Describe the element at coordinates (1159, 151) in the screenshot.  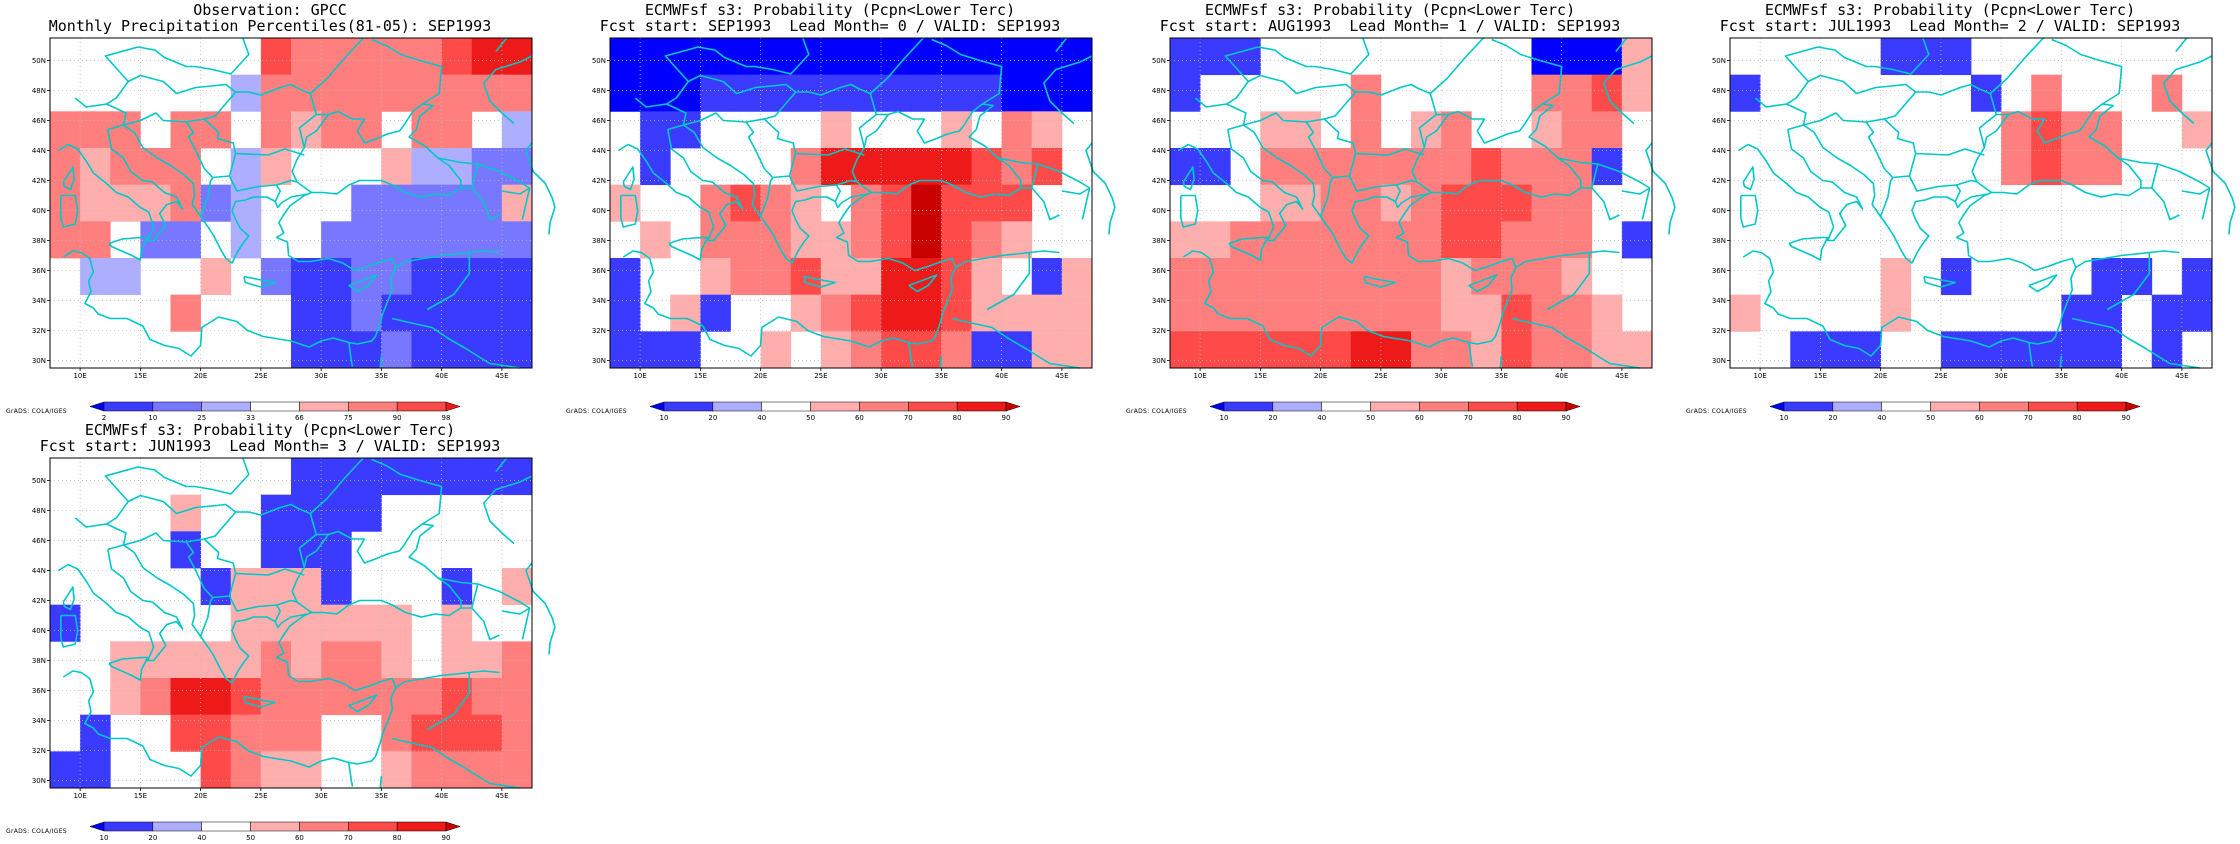
I see `lat-tick-label: 44N` at that location.